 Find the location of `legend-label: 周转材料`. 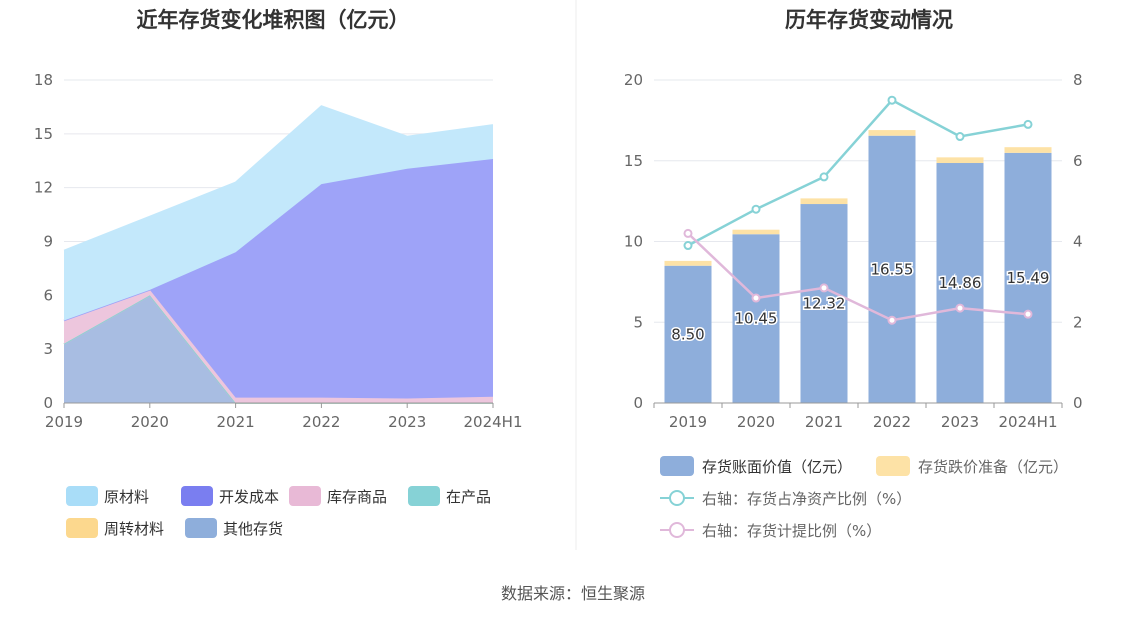

legend-label: 周转材料 is located at coordinates (134, 529).